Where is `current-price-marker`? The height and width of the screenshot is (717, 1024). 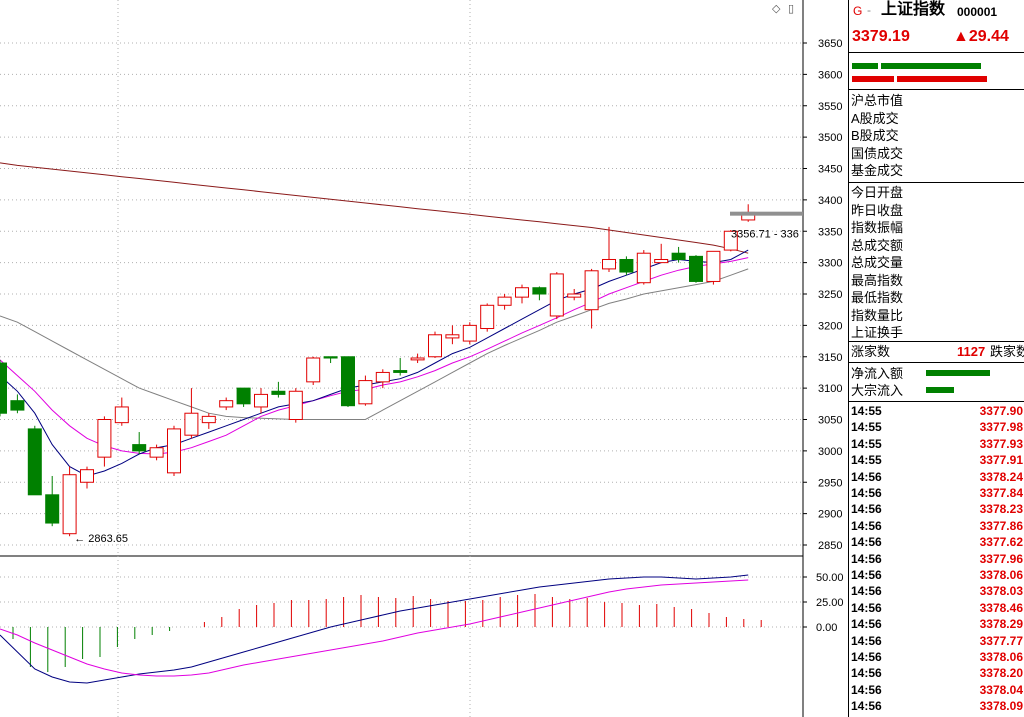
current-price-marker is located at coordinates (766, 213).